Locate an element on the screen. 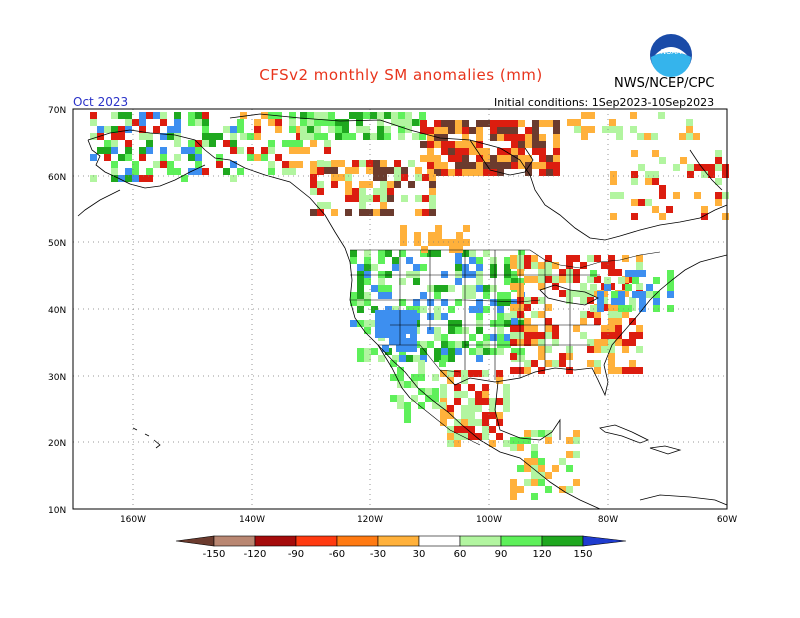 The width and height of the screenshot is (800, 618). lat-label: 60N is located at coordinates (57, 178).